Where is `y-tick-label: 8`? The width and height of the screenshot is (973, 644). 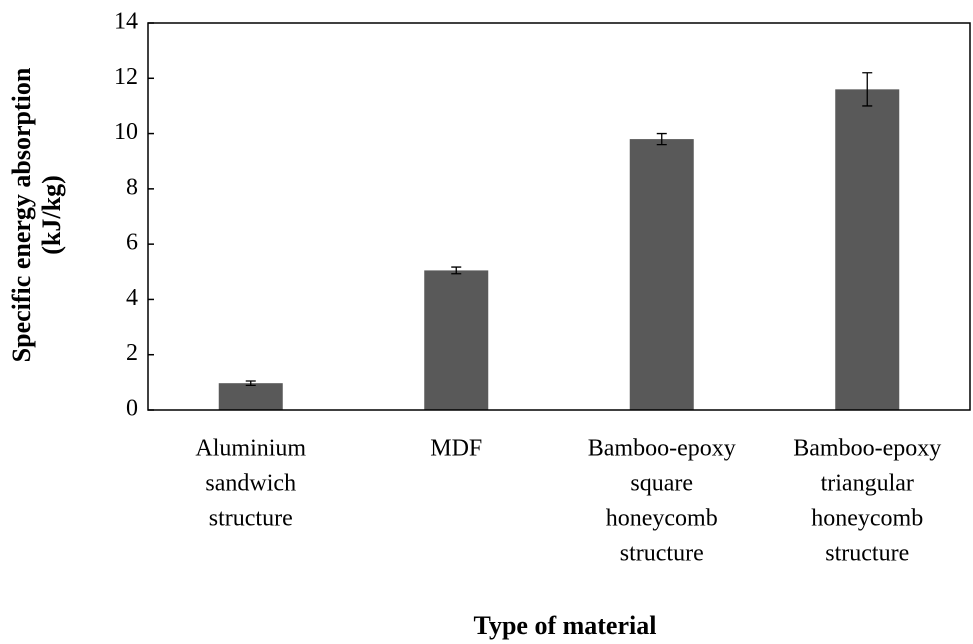 y-tick-label: 8 is located at coordinates (132, 187).